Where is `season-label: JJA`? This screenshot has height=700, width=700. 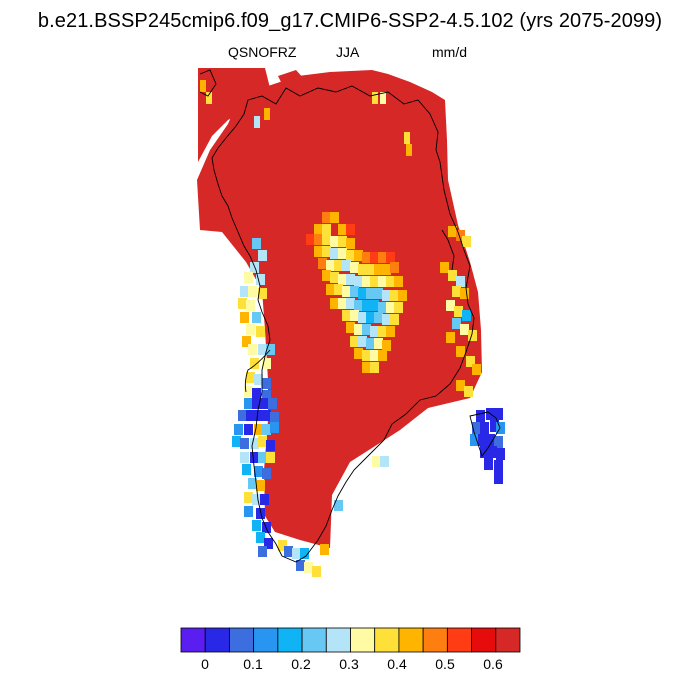
season-label: JJA is located at coordinates (348, 52).